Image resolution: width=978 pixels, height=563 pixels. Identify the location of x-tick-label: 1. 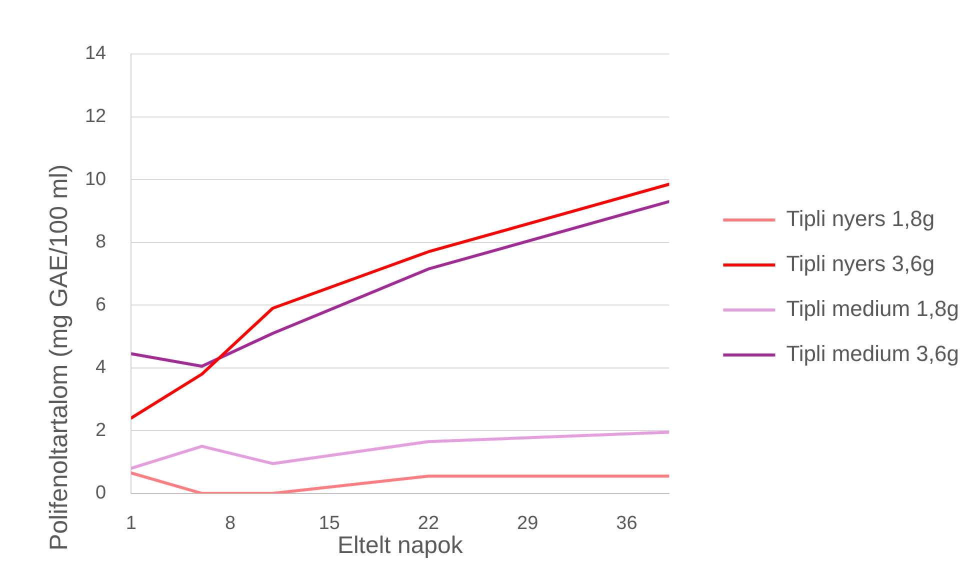
(131, 523).